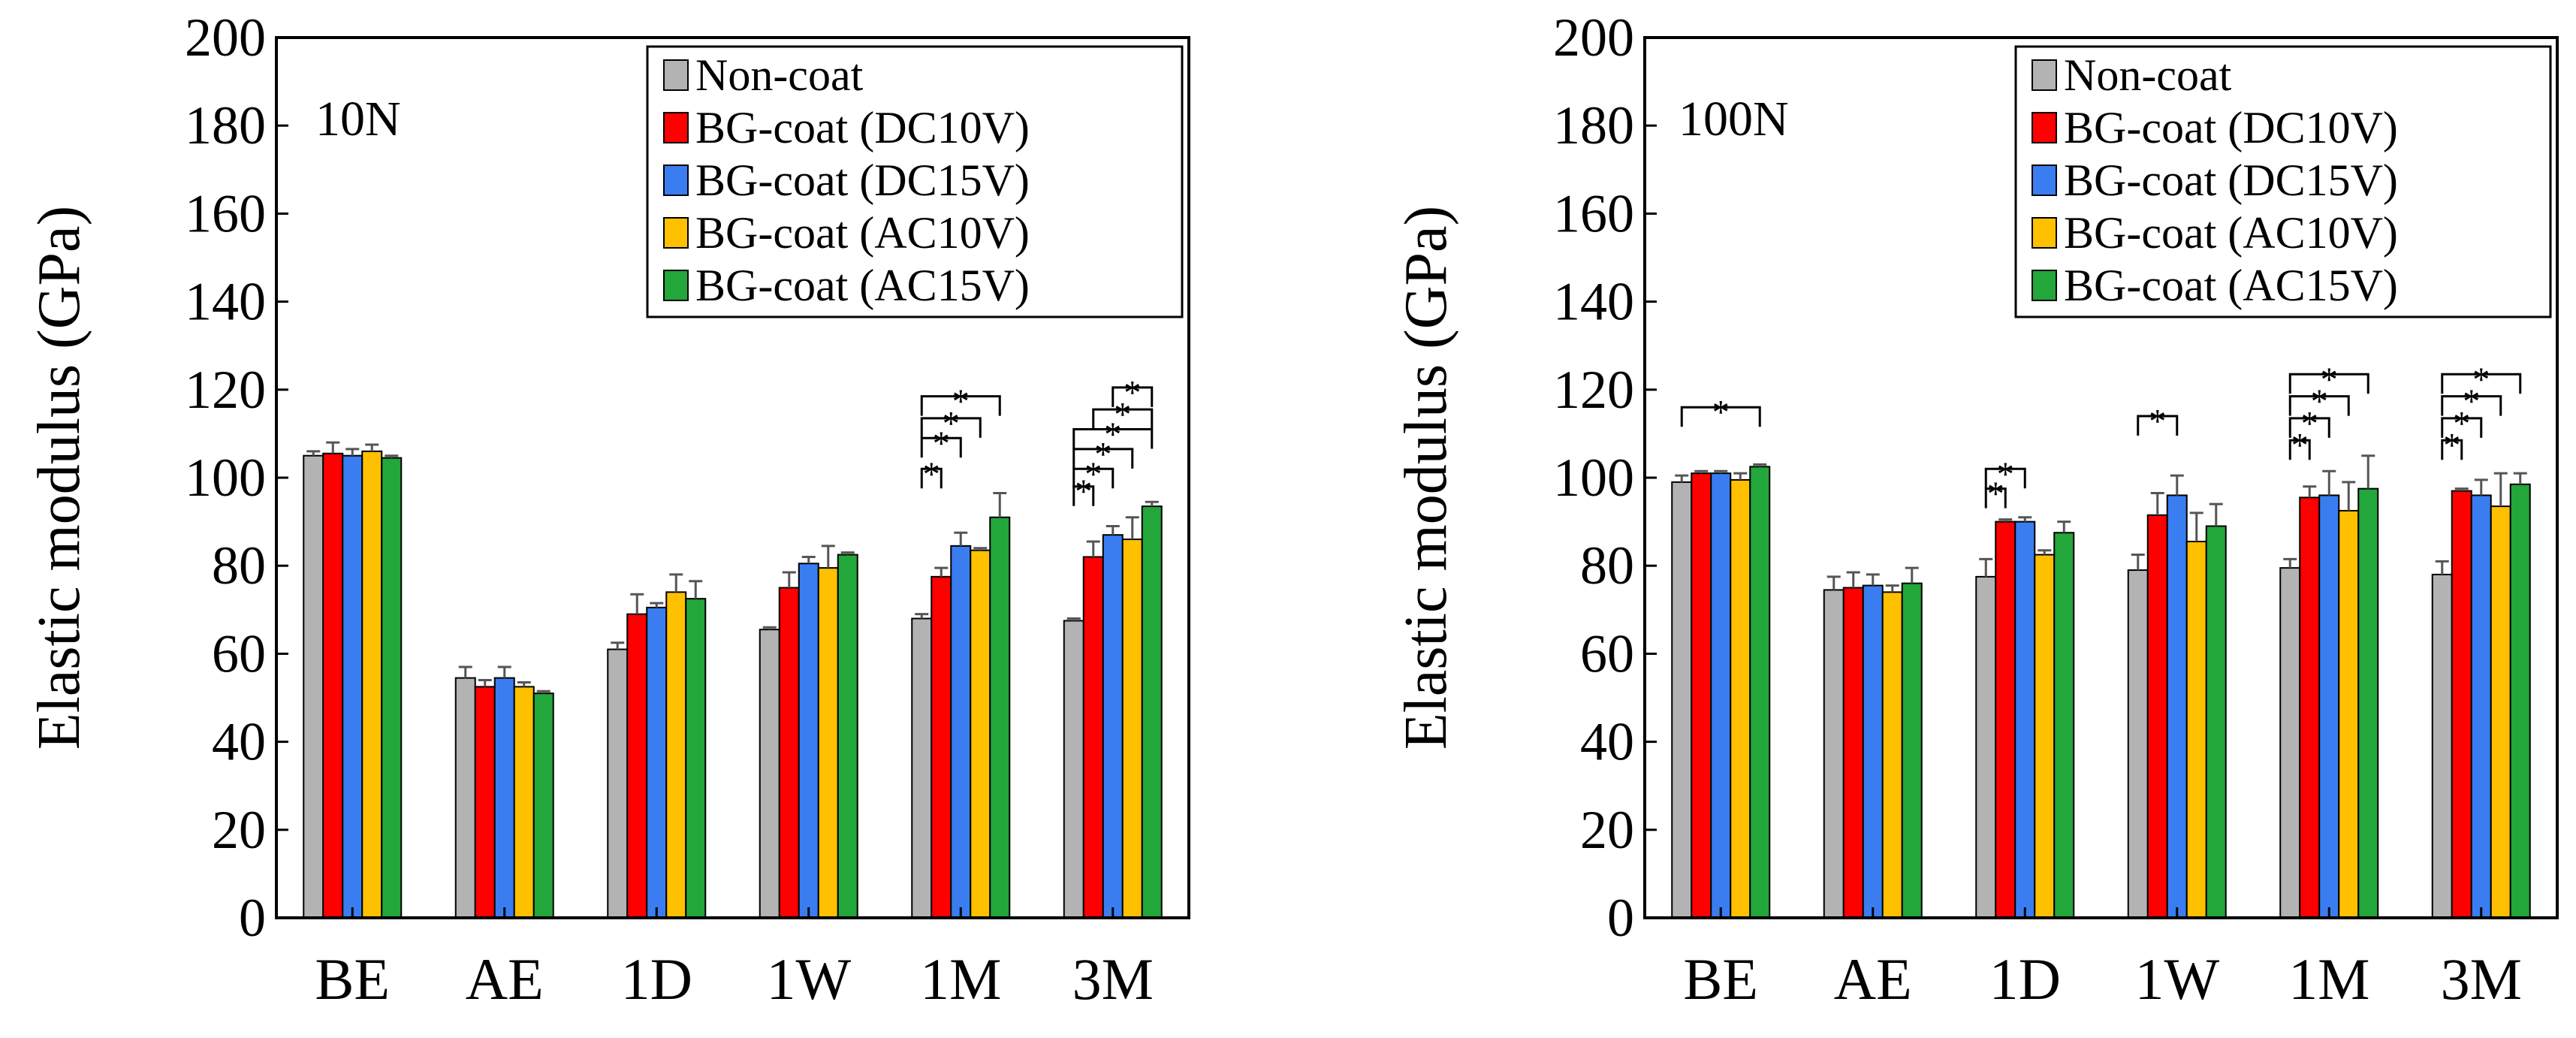  Describe the element at coordinates (352, 979) in the screenshot. I see `x-category-label: BE` at that location.